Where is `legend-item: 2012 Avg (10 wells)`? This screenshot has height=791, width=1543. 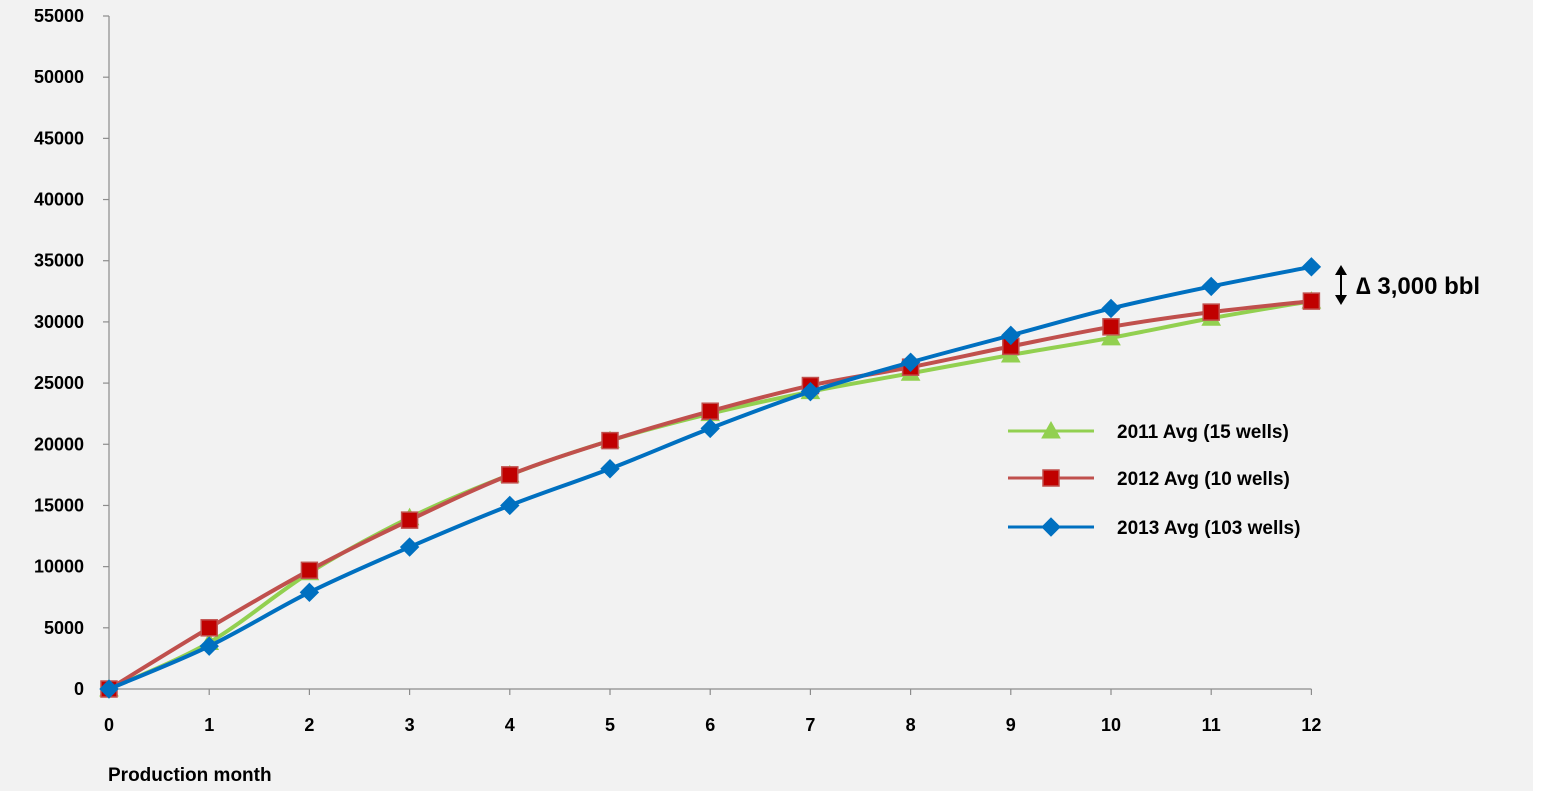
legend-item: 2012 Avg (10 wells) is located at coordinates (1149, 479).